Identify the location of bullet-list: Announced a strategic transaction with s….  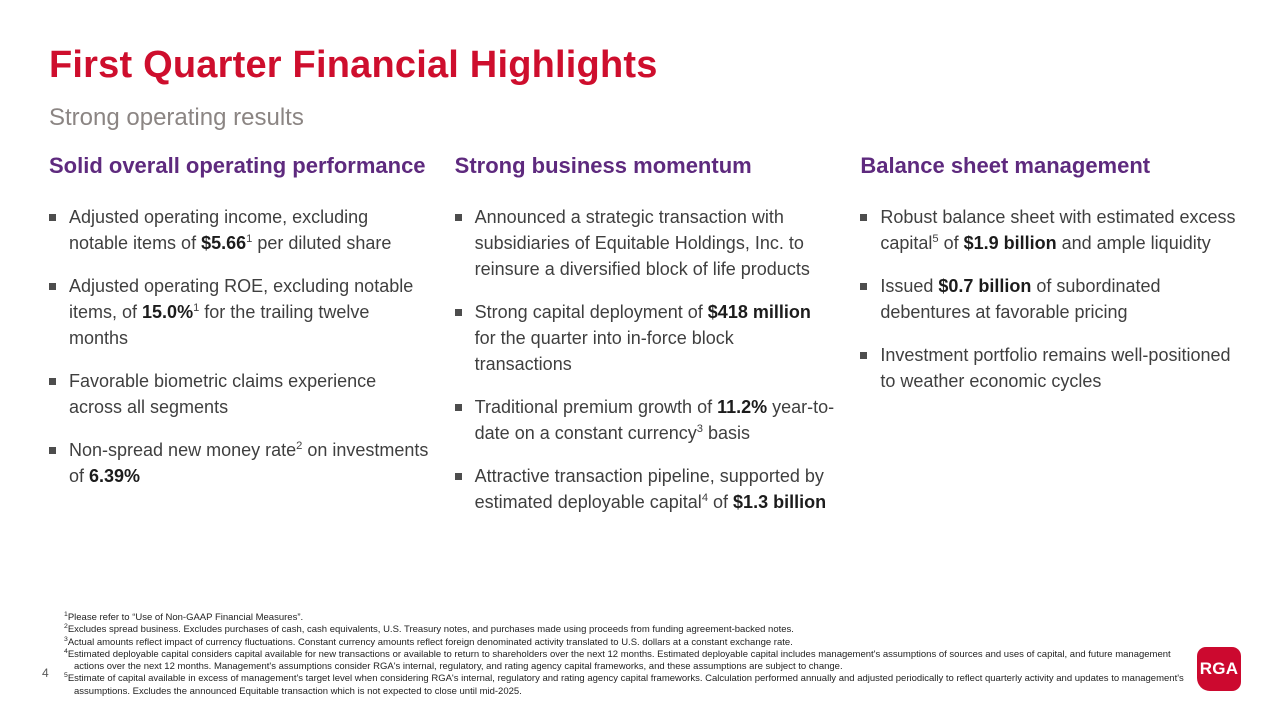
(644, 359).